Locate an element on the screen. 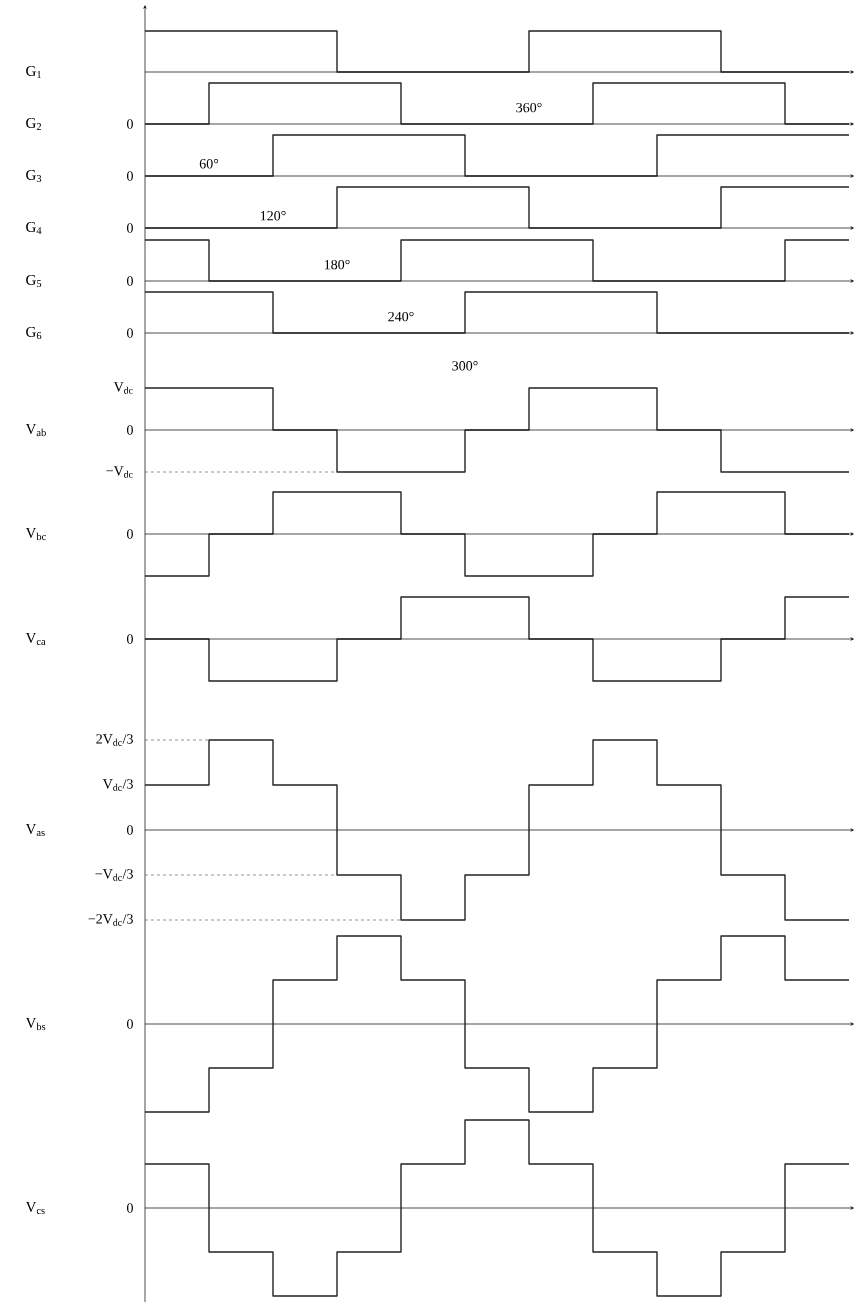  y-axis-title: G$_{6}$ is located at coordinates (34, 333).